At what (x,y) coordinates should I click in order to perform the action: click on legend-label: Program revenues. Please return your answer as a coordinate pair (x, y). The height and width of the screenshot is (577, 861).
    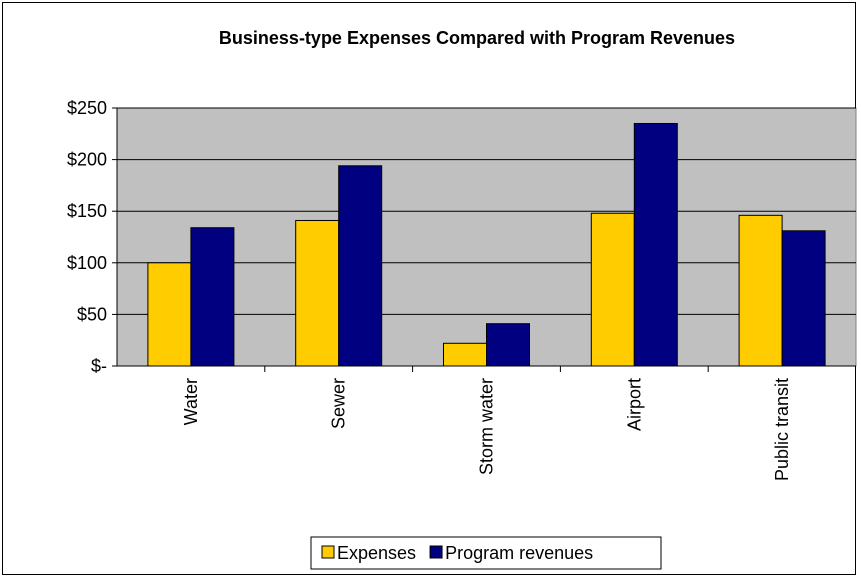
    Looking at the image, I should click on (519, 553).